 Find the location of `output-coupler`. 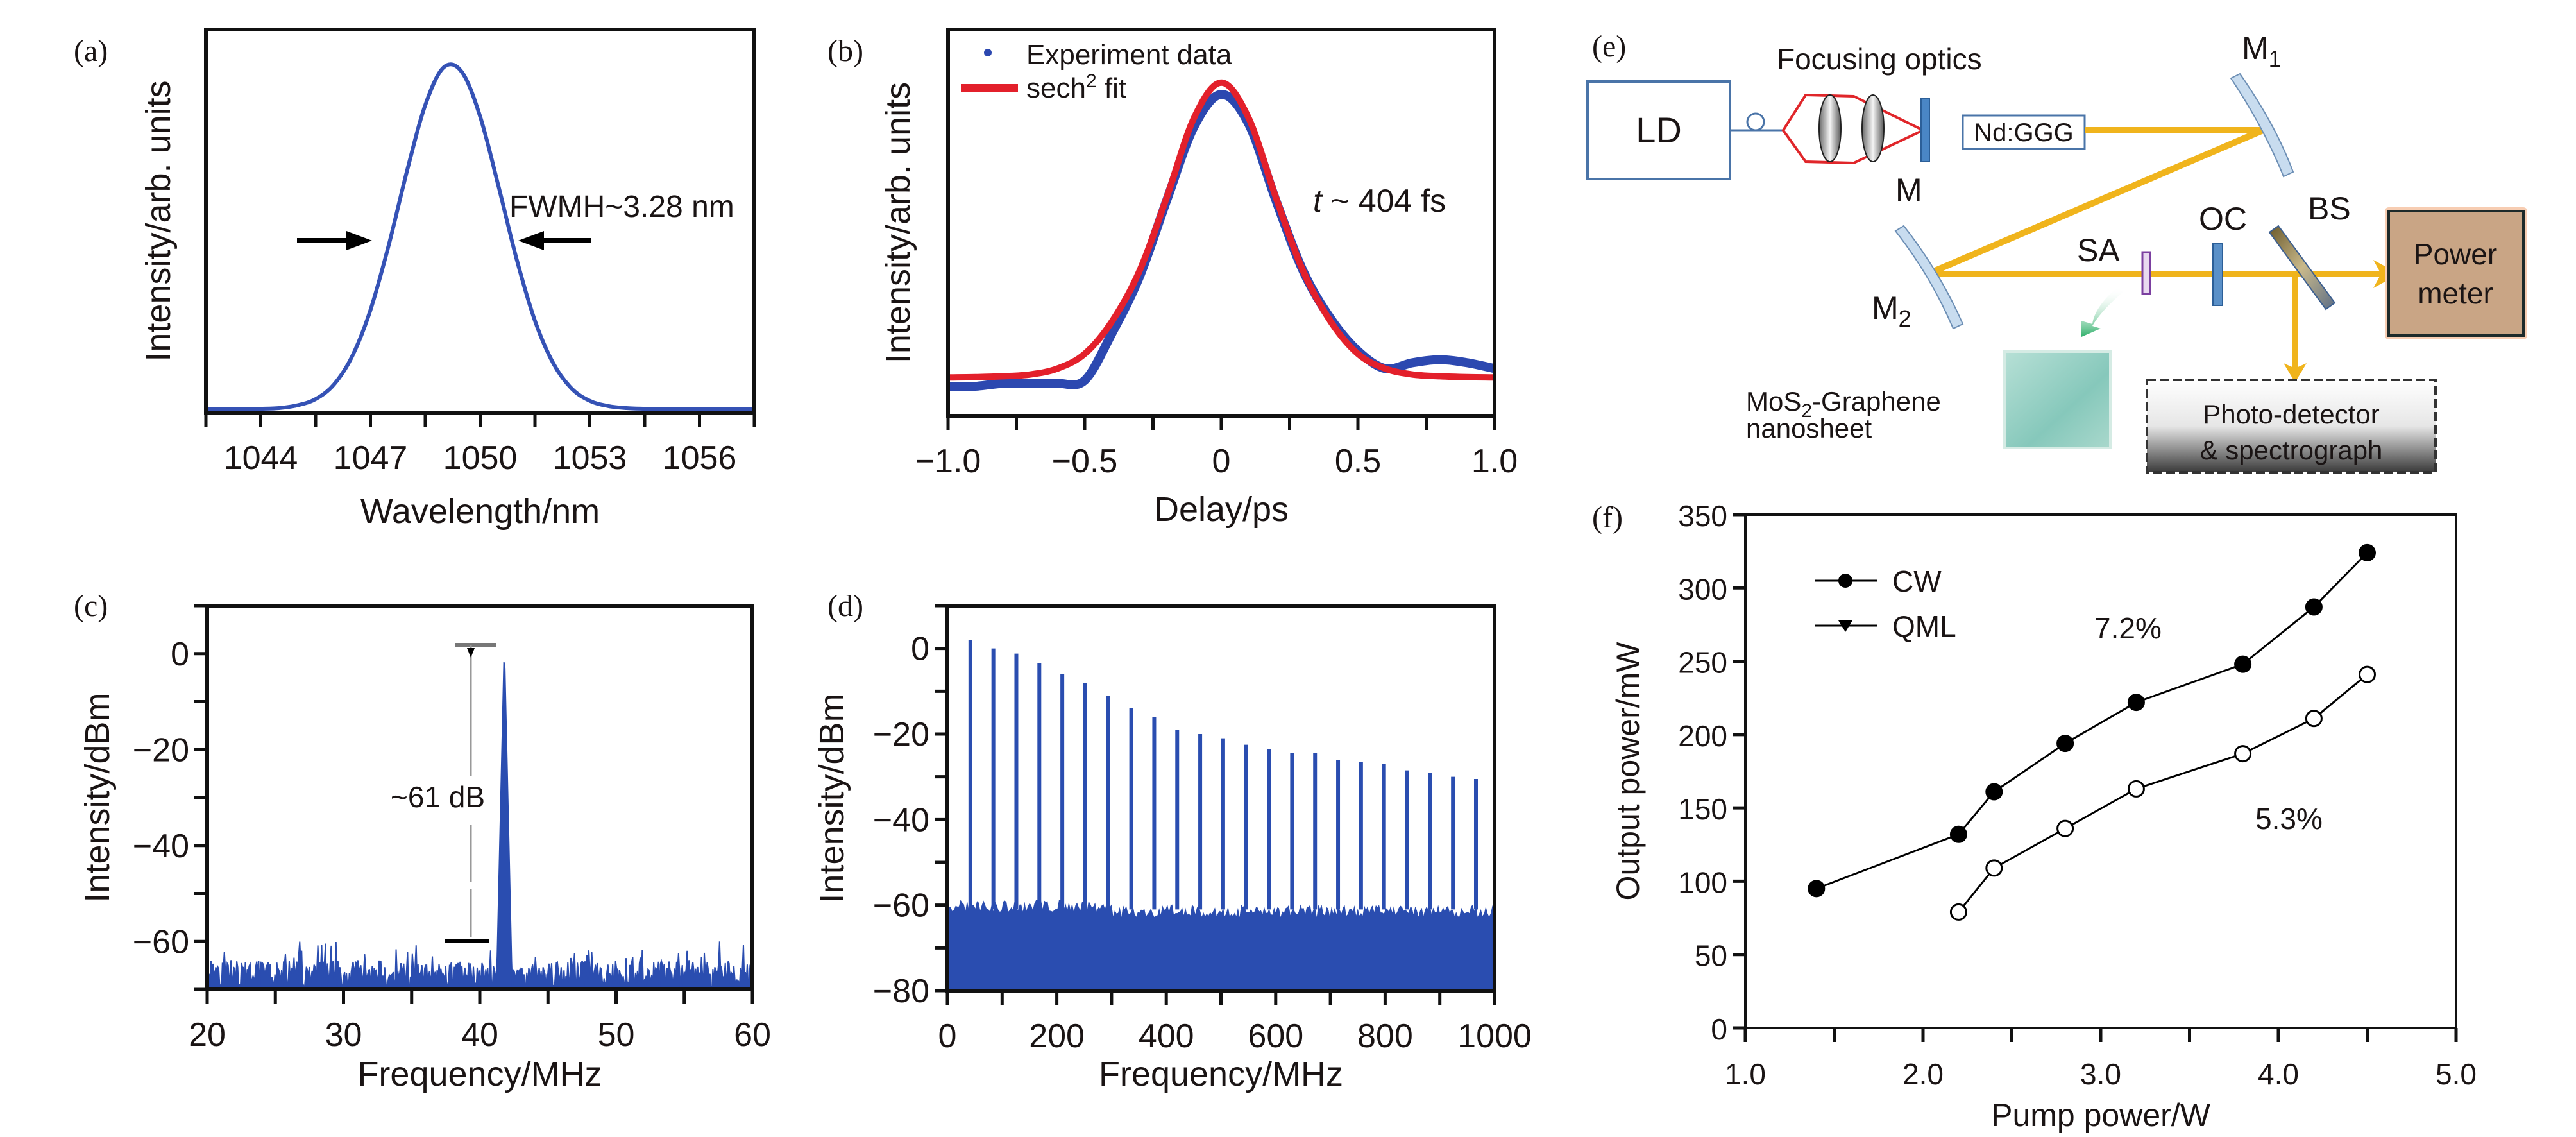

output-coupler is located at coordinates (2217, 274).